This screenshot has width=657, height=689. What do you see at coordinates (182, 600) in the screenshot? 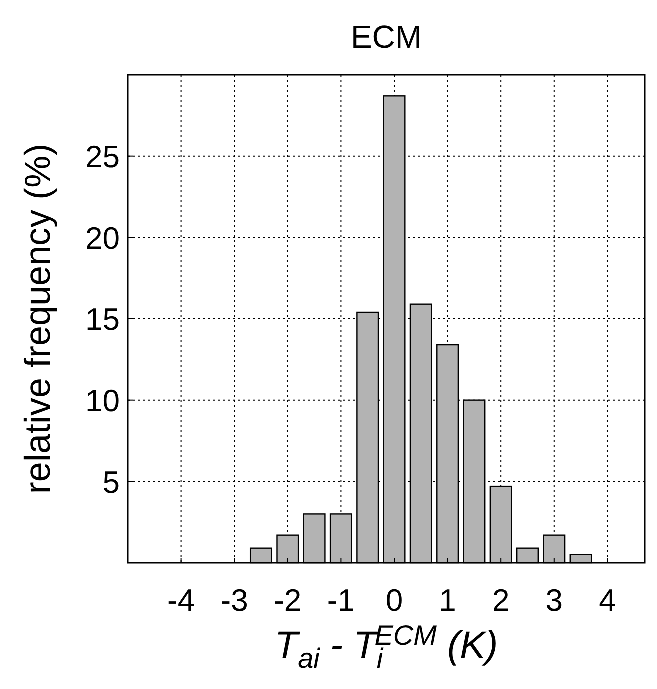
I see `x-tick-label: -4` at bounding box center [182, 600].